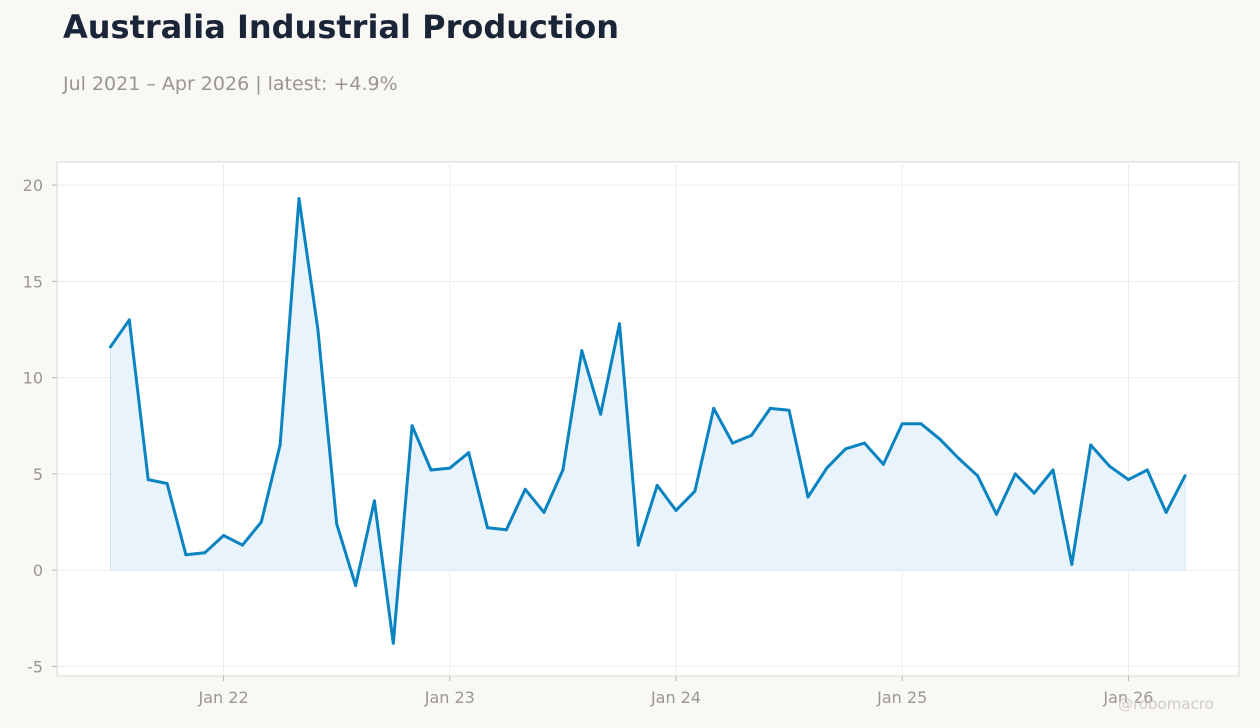 The image size is (1260, 728). What do you see at coordinates (675, 697) in the screenshot?
I see `x-tick-label: Jan 24` at bounding box center [675, 697].